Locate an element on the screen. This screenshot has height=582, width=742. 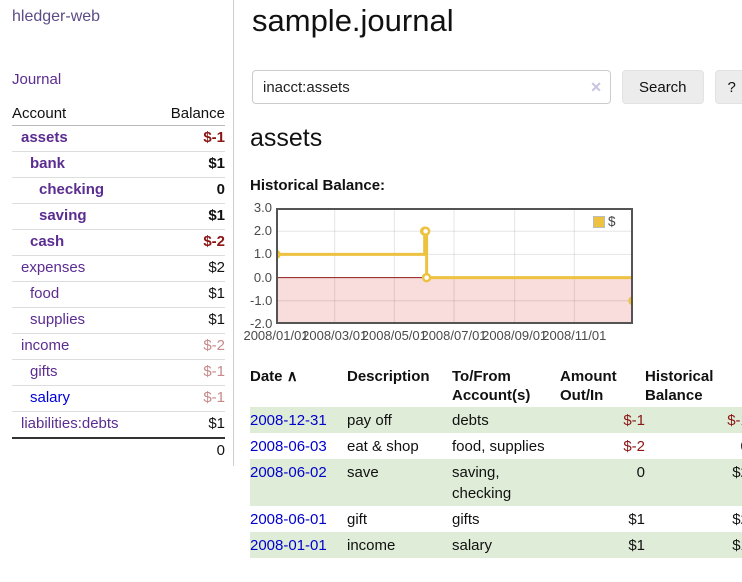
transaction-description: eat & shop is located at coordinates (383, 446).